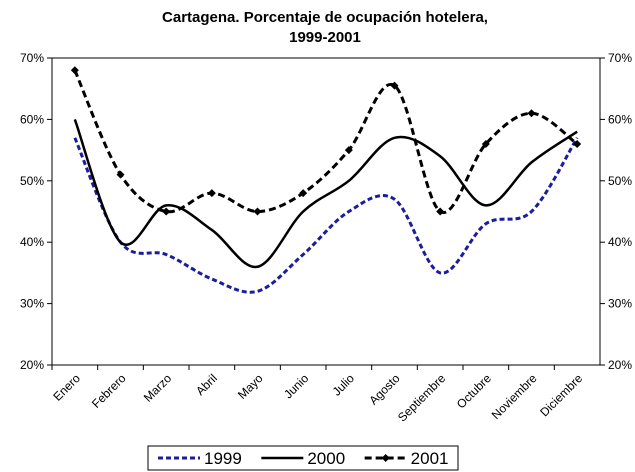  Describe the element at coordinates (620, 181) in the screenshot. I see `y2-tick-label: 50%` at that location.